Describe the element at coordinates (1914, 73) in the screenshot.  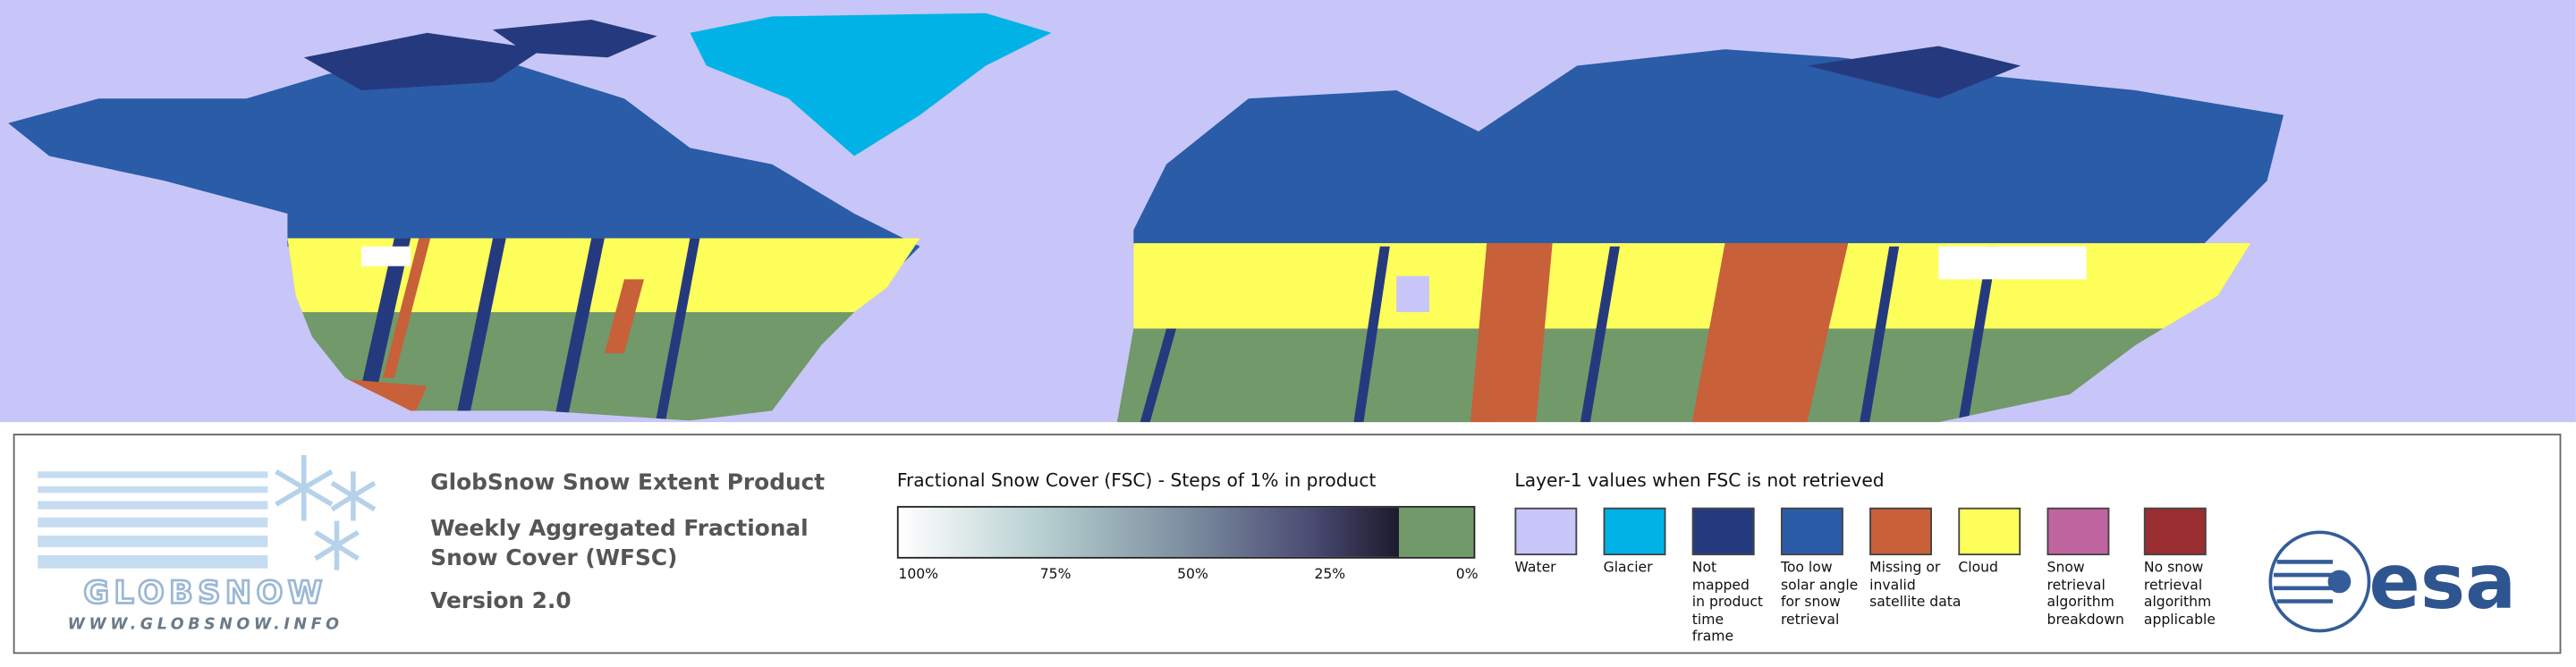
I see `taimyr` at that location.